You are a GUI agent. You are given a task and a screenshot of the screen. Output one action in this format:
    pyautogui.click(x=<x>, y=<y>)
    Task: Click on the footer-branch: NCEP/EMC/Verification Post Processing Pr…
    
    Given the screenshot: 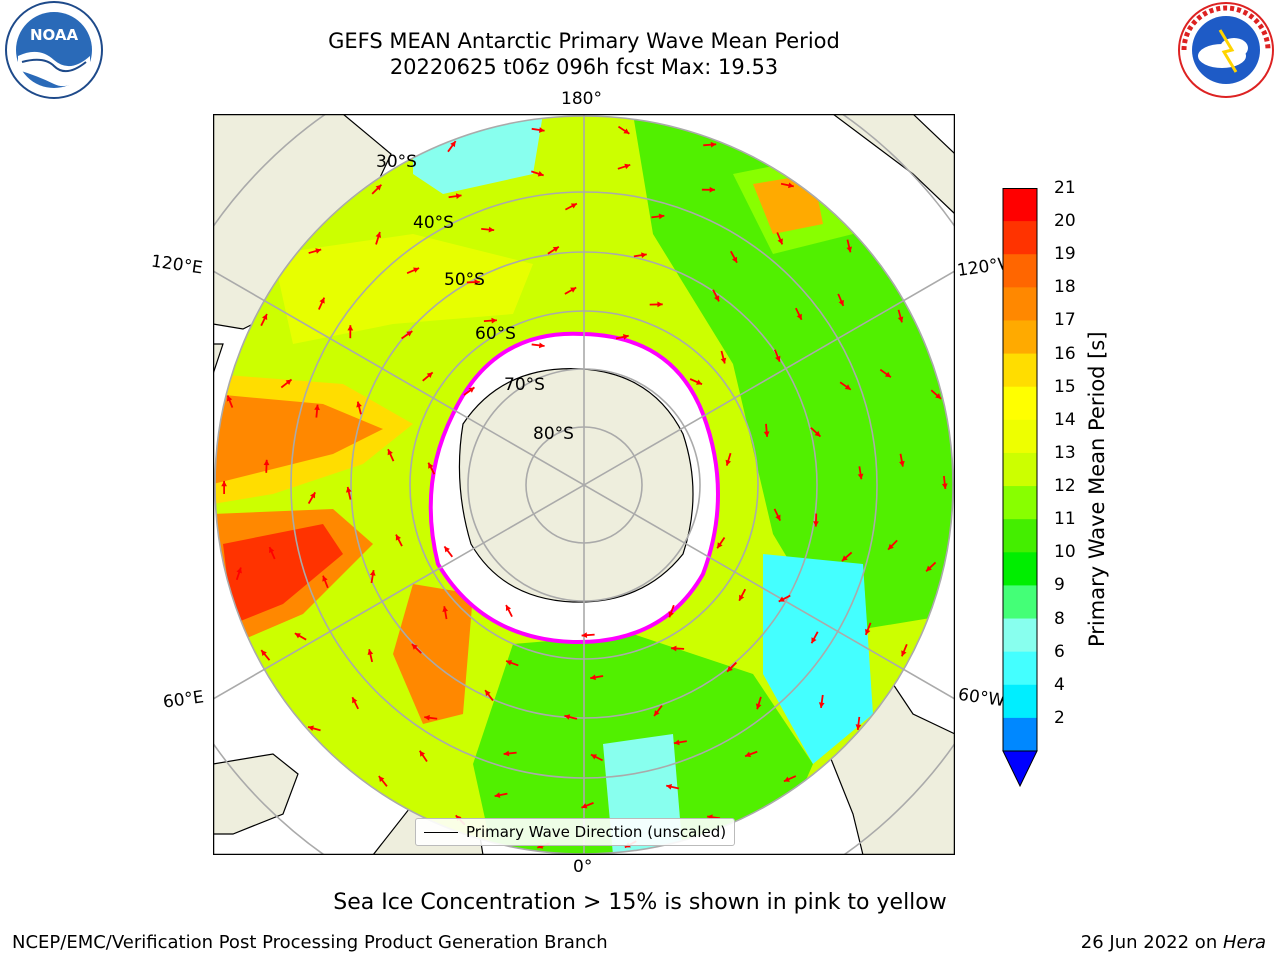 What is the action you would take?
    pyautogui.click(x=310, y=942)
    